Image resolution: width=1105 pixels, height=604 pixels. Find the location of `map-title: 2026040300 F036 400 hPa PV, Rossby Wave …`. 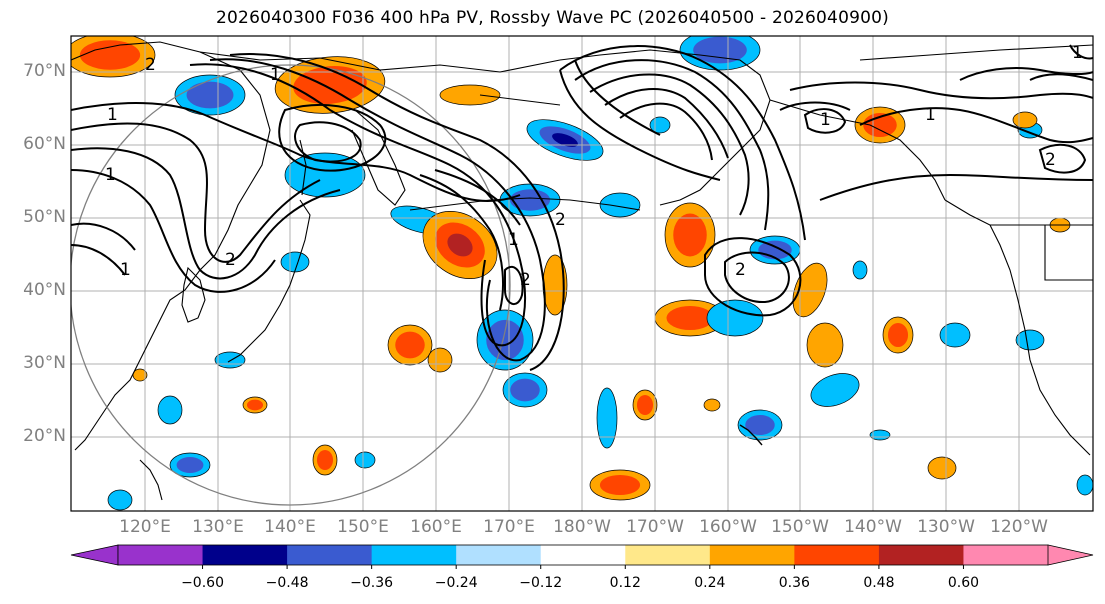

map-title: 2026040300 F036 400 hPa PV, Rossby Wave … is located at coordinates (552, 18).